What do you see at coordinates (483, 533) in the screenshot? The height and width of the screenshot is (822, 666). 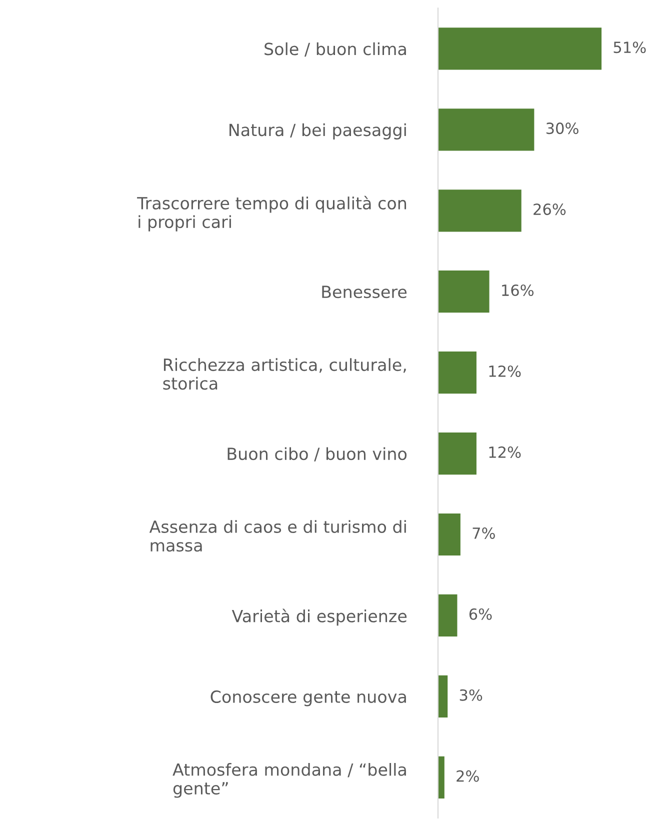 I see `data-label: 7%` at bounding box center [483, 533].